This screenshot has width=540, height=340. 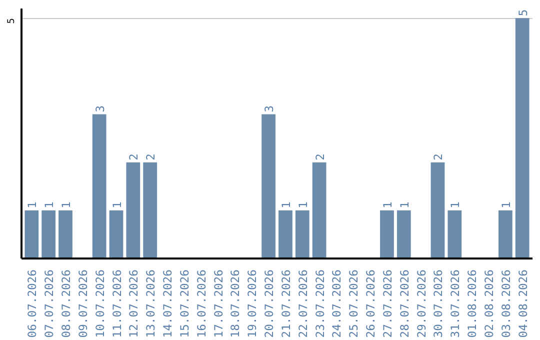 What do you see at coordinates (523, 12) in the screenshot?
I see `data-label: 5` at bounding box center [523, 12].